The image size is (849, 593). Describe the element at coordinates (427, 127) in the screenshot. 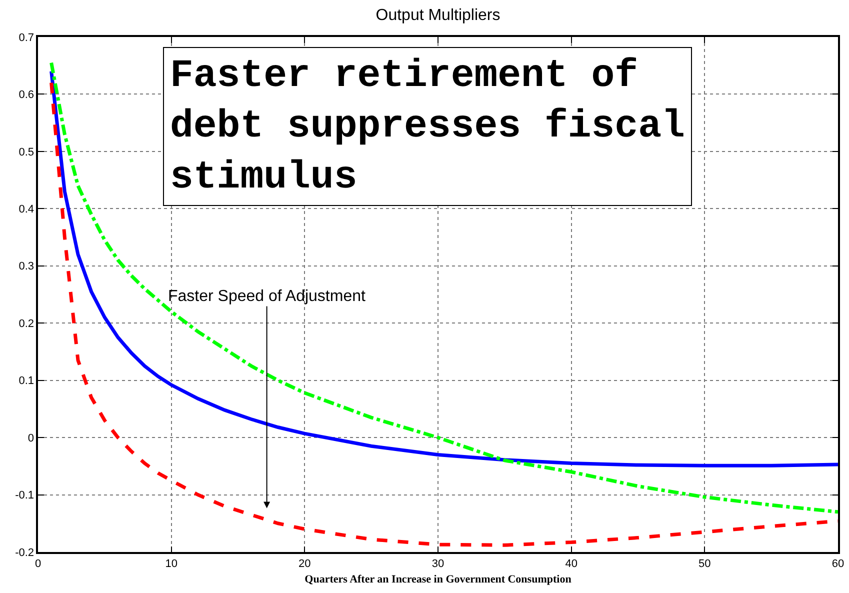

I see `annotation: Faster retirement of debt suppresses fiscal stimulus` at that location.